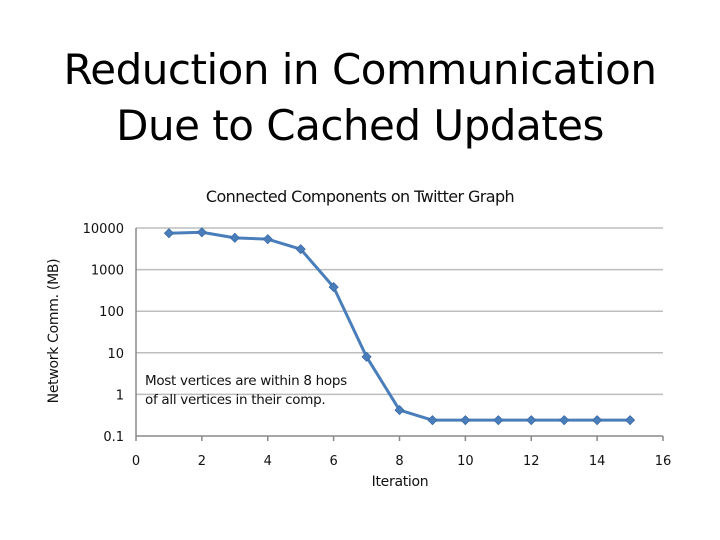 The width and height of the screenshot is (720, 540). What do you see at coordinates (400, 482) in the screenshot?
I see `x-axis-label: Iteration` at bounding box center [400, 482].